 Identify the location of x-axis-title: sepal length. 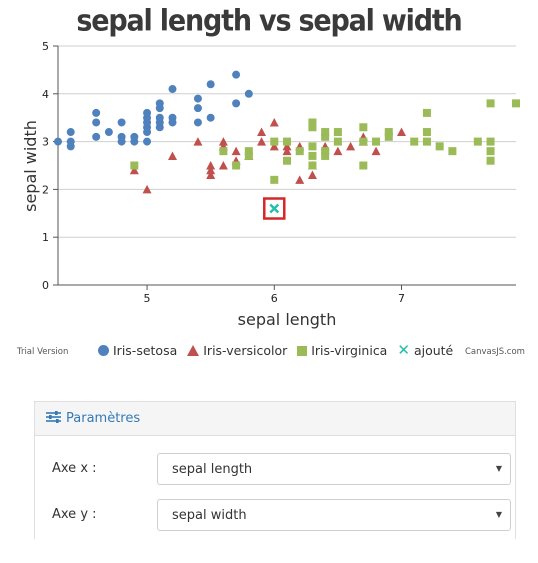
(287, 319).